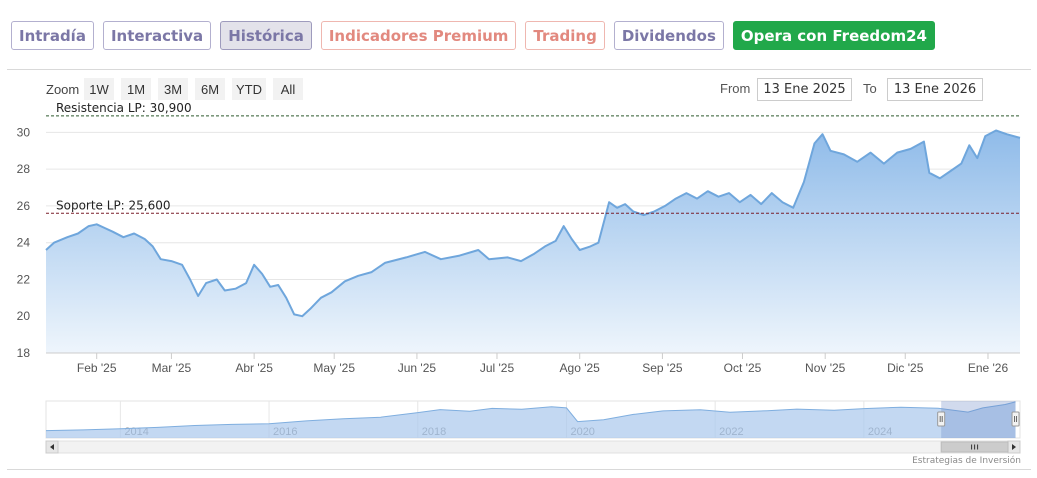 This screenshot has height=478, width=1037. I want to click on to-label: To, so click(870, 88).